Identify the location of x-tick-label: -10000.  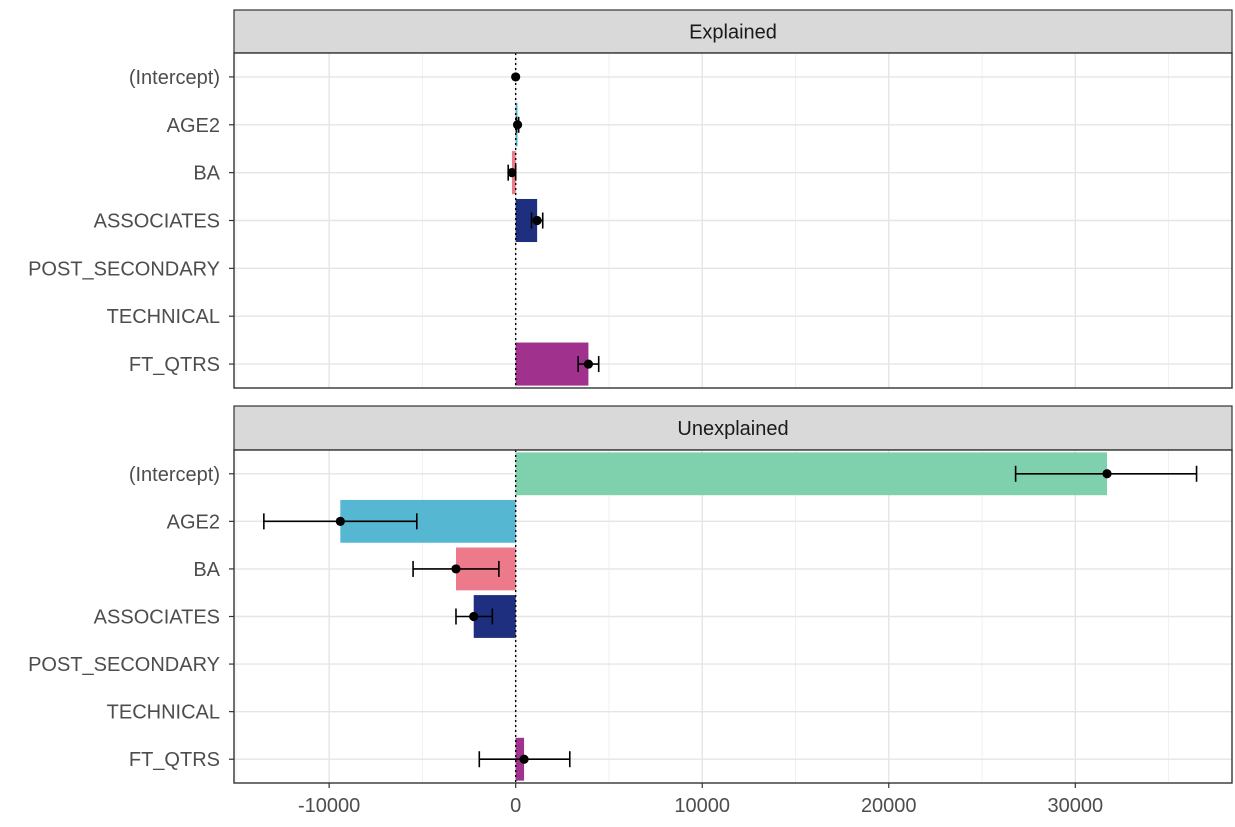
(329, 806).